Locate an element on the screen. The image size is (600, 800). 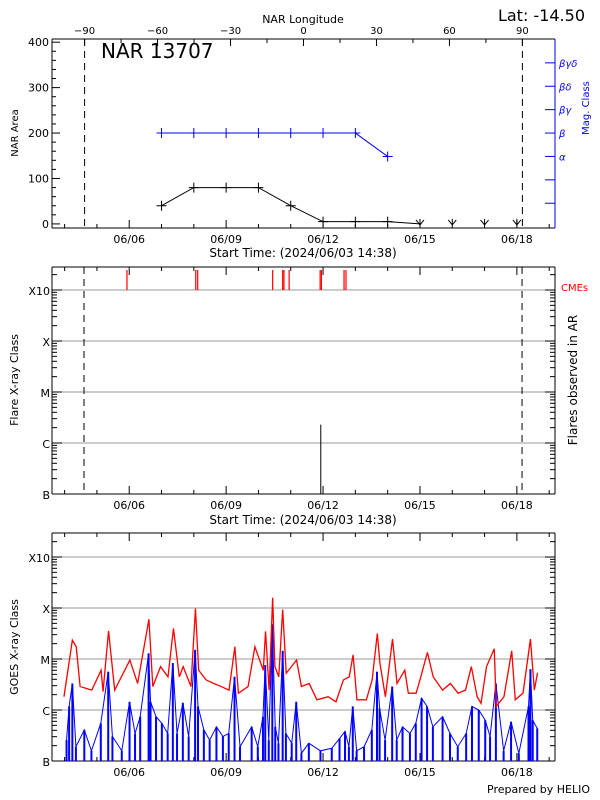
y-tick-label: 100 is located at coordinates (38, 178).